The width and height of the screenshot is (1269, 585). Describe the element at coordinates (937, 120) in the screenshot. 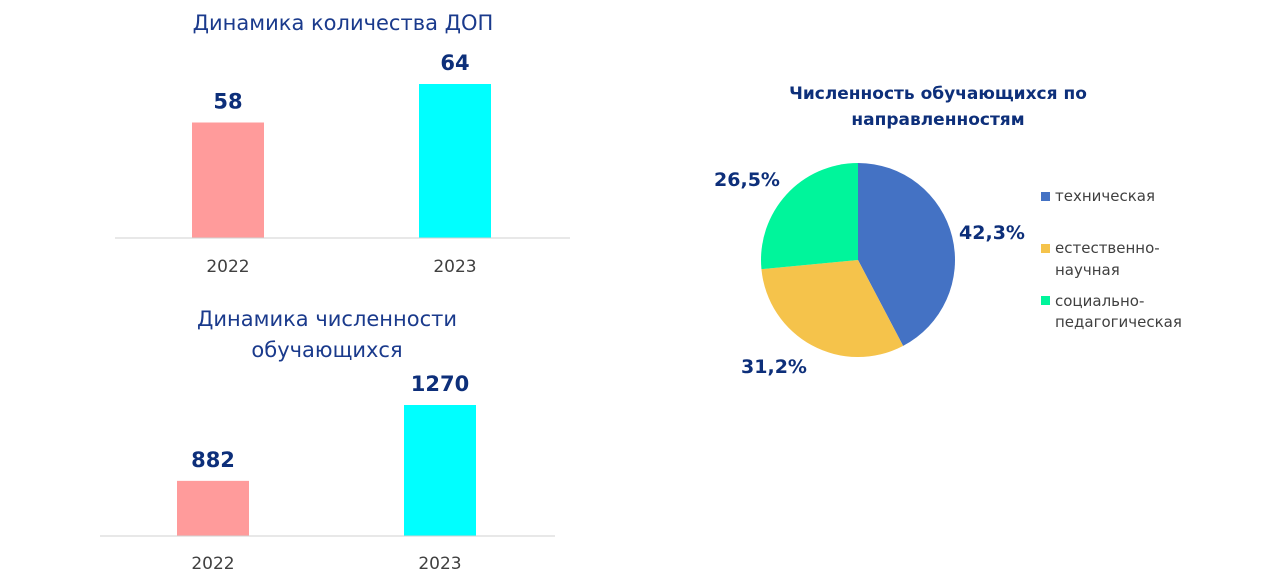

I see `pie-title-line2: направленностям` at that location.